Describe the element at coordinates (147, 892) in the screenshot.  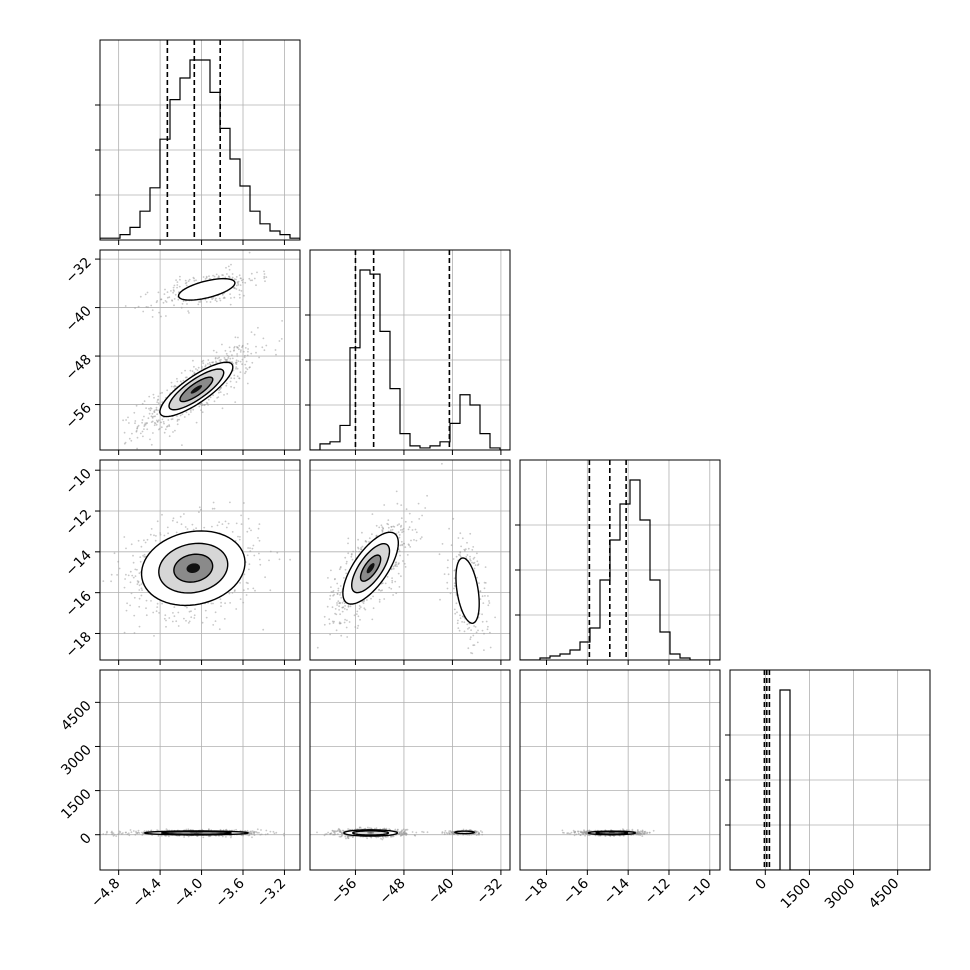
I see `x-tick-label: −4.4` at that location.